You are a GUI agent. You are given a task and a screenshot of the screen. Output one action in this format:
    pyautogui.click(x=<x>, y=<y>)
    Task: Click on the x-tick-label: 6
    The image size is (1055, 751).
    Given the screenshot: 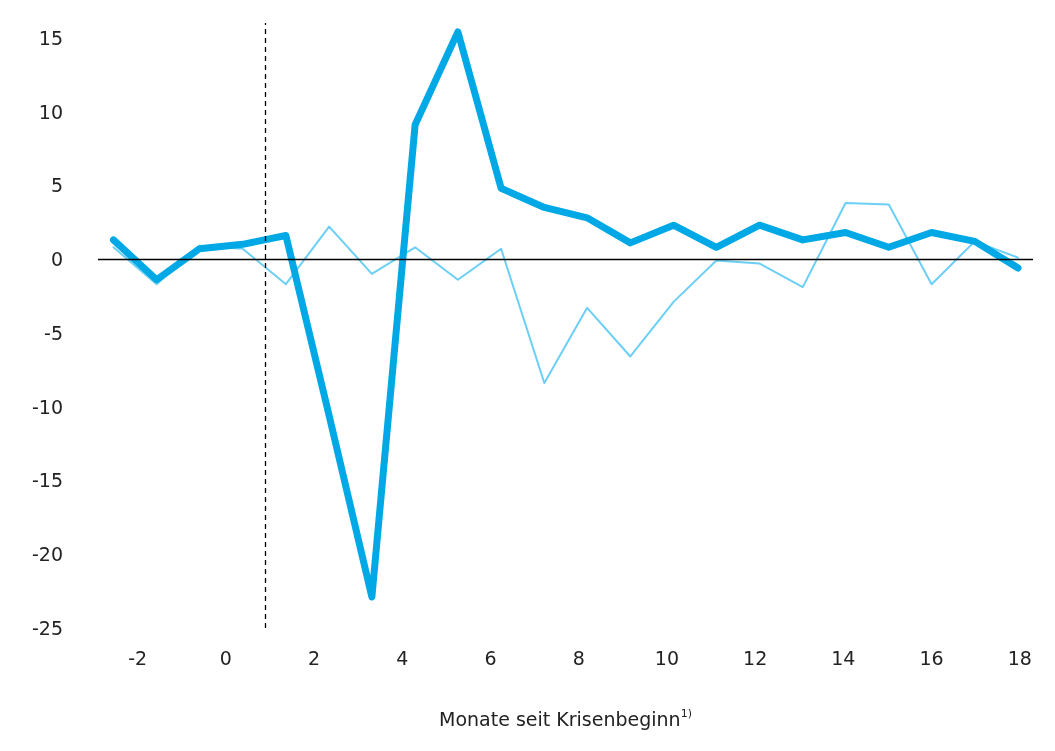 What is the action you would take?
    pyautogui.click(x=490, y=657)
    